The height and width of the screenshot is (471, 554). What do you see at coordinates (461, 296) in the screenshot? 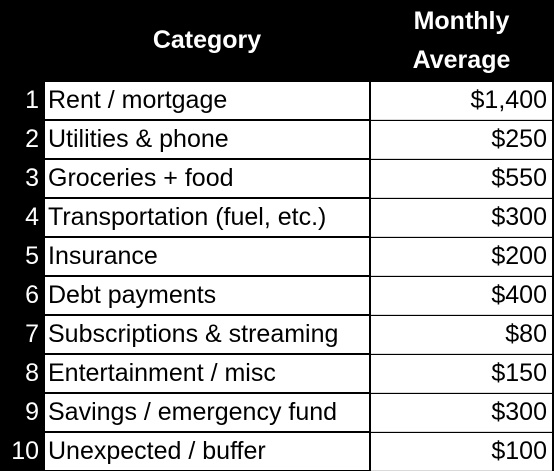
I see `amount-cell: $400` at bounding box center [461, 296].